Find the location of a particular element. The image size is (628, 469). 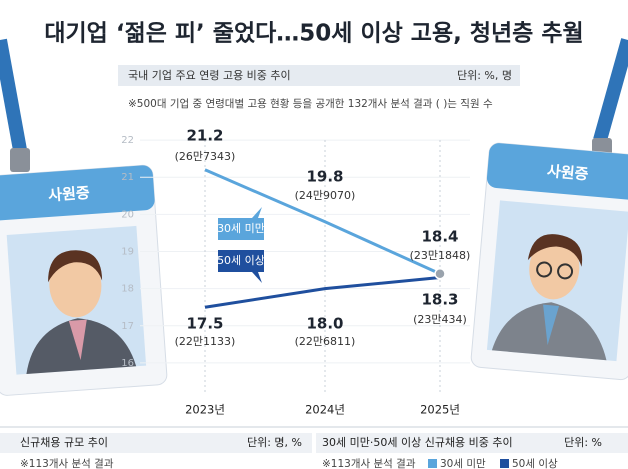

panel-title: 신규채용 규모 추이 is located at coordinates (64, 442).